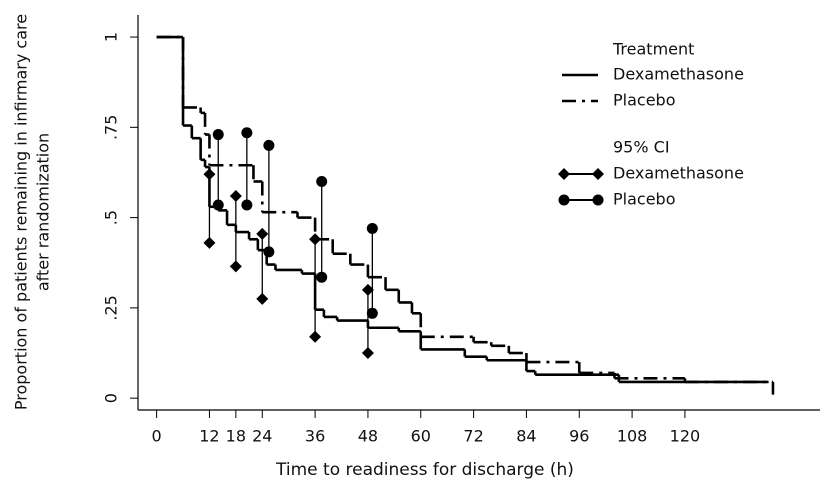 The height and width of the screenshot is (483, 827). What do you see at coordinates (262, 436) in the screenshot?
I see `x-tick-label: 24` at bounding box center [262, 436].